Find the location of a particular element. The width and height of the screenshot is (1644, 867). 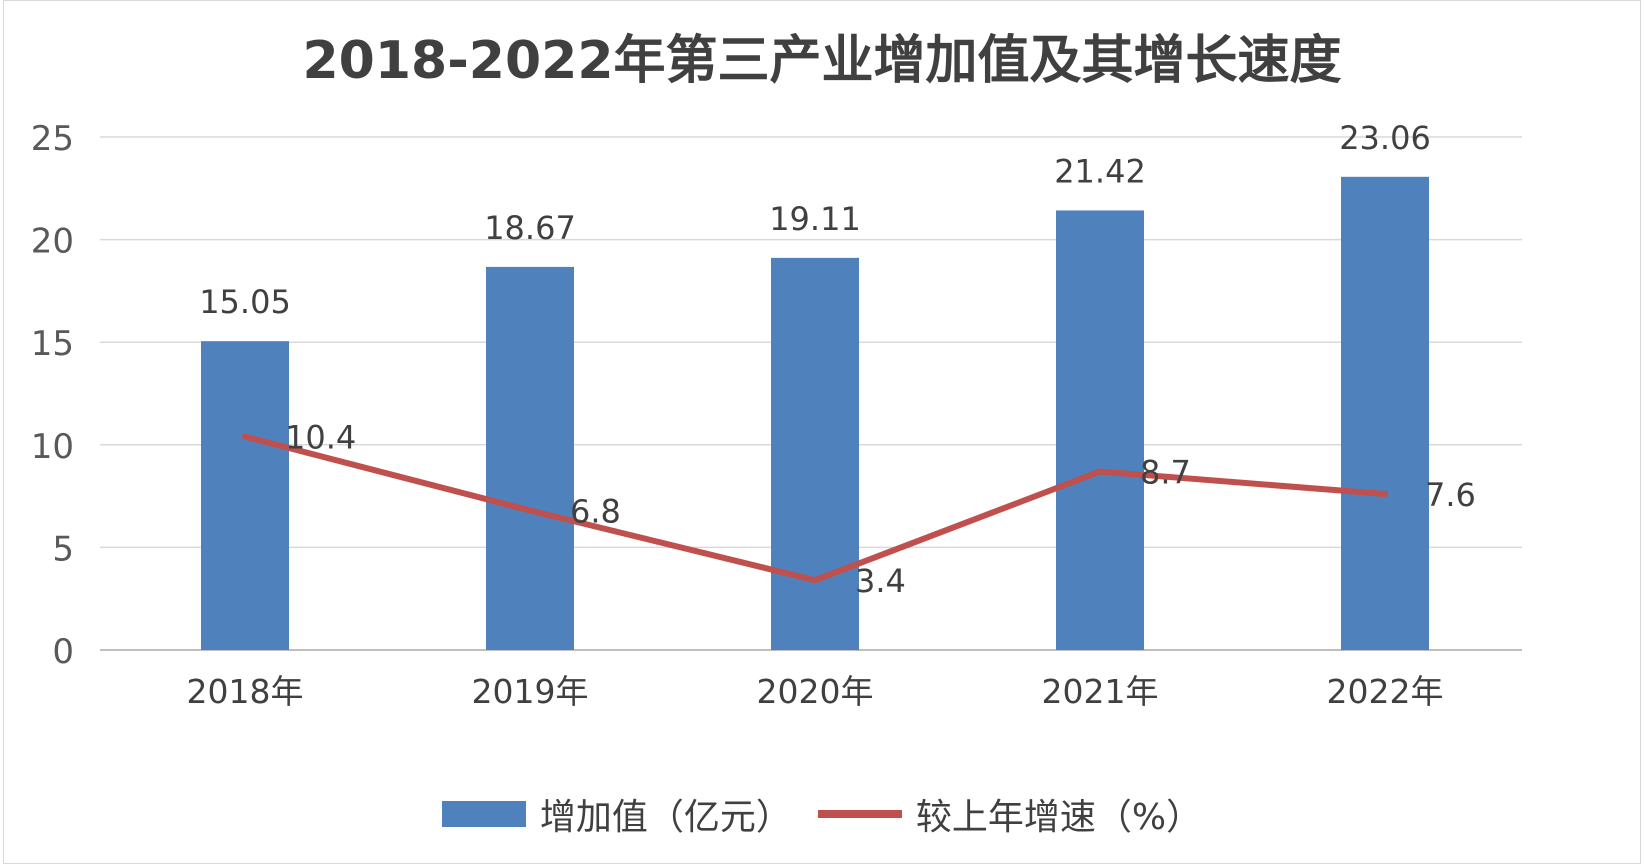

x-tick-label: 2022年 is located at coordinates (1385, 691).